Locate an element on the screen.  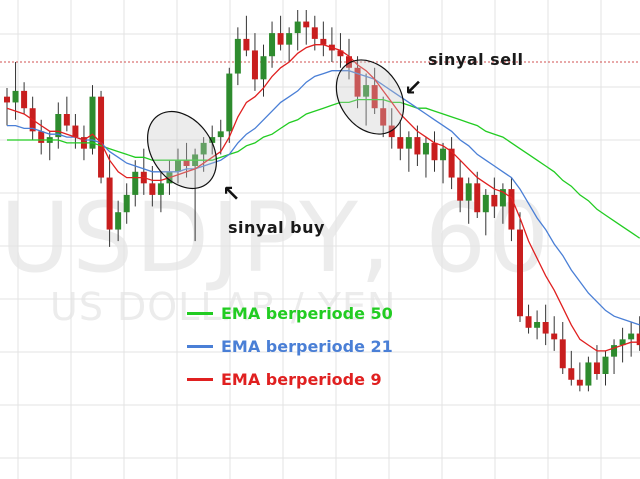
legend-item-ema9: EMA berperiode 9 is located at coordinates (284, 379).